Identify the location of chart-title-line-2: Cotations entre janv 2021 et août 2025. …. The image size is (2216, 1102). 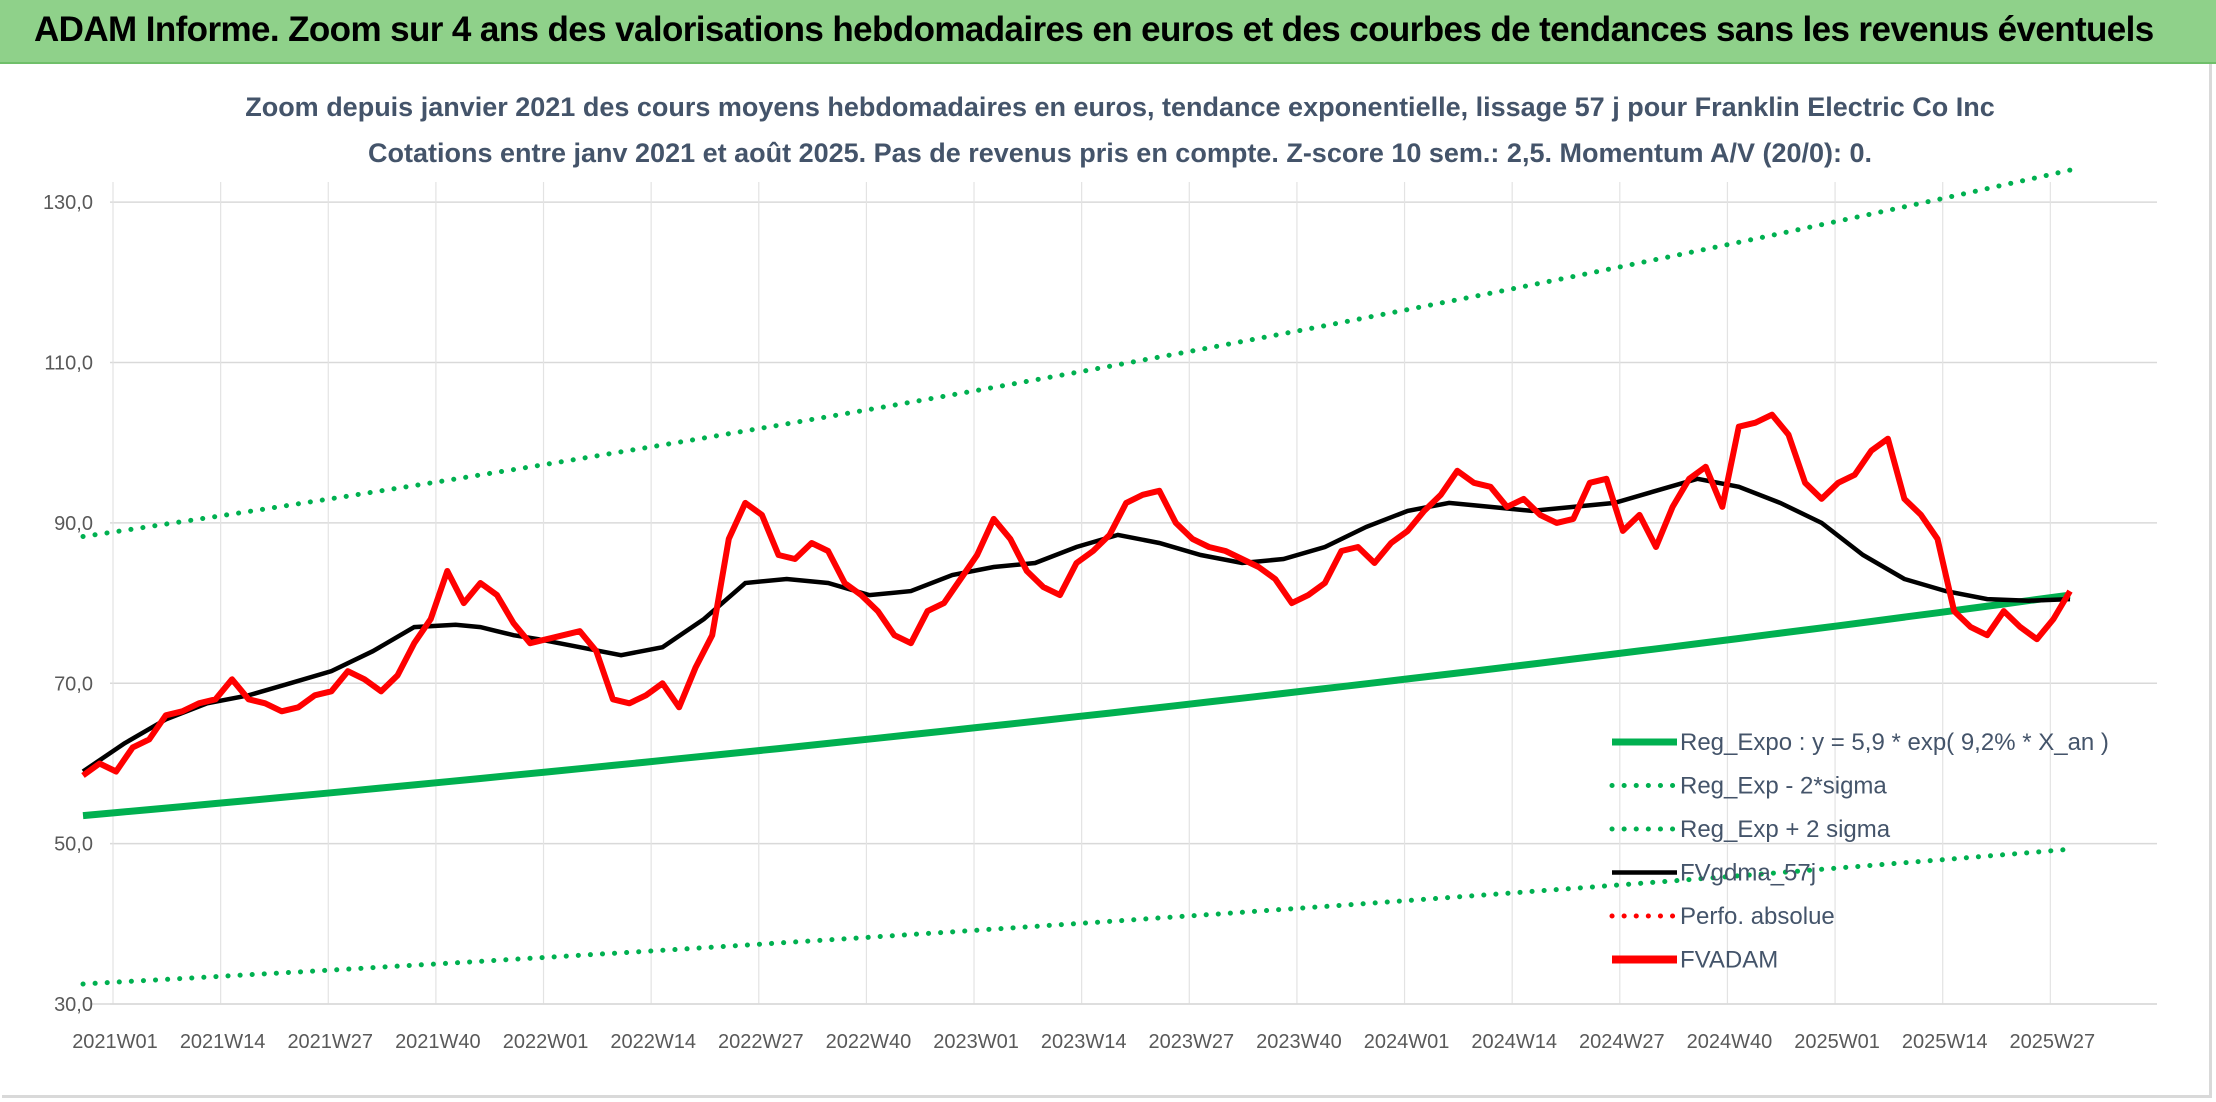
(1120, 153).